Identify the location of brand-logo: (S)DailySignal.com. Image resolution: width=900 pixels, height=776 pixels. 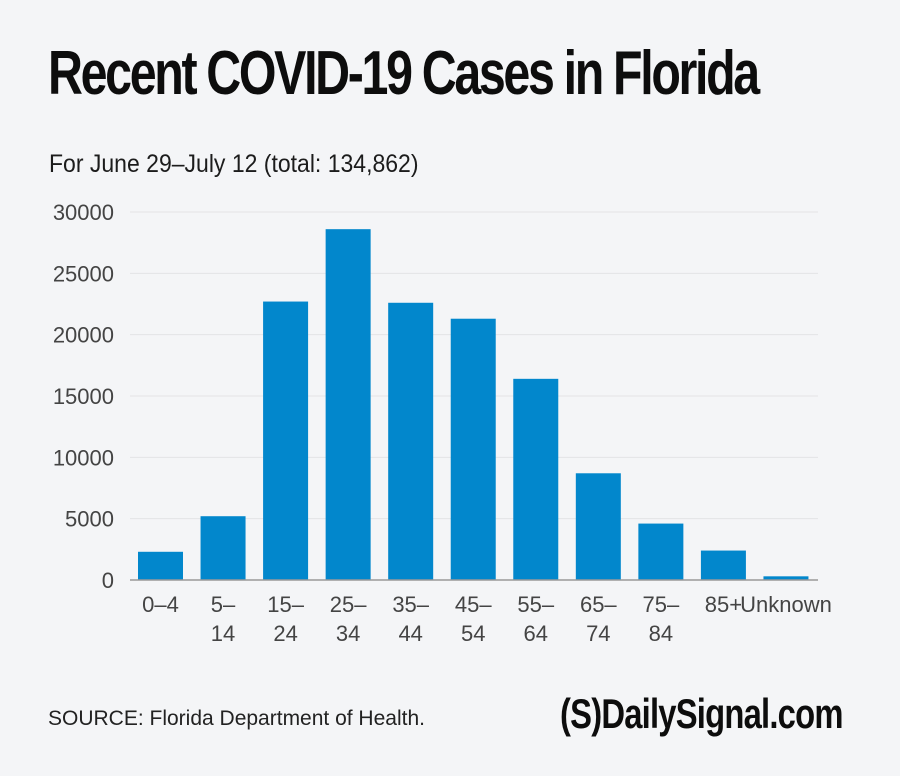
(701, 713).